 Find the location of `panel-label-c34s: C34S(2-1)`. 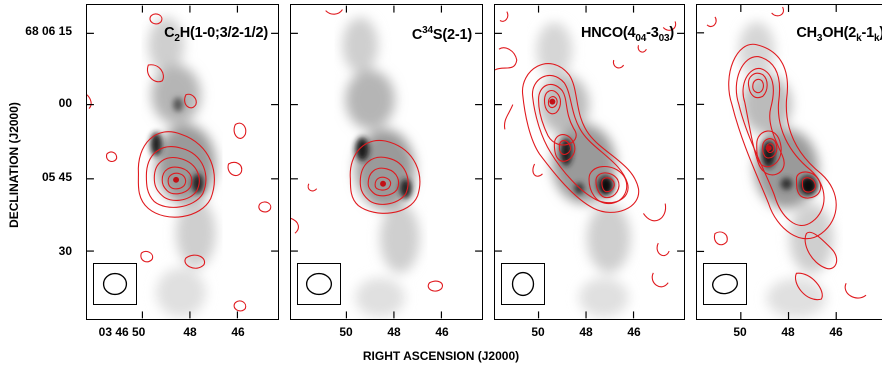

panel-label-c34s: C34S(2-1) is located at coordinates (441, 34).